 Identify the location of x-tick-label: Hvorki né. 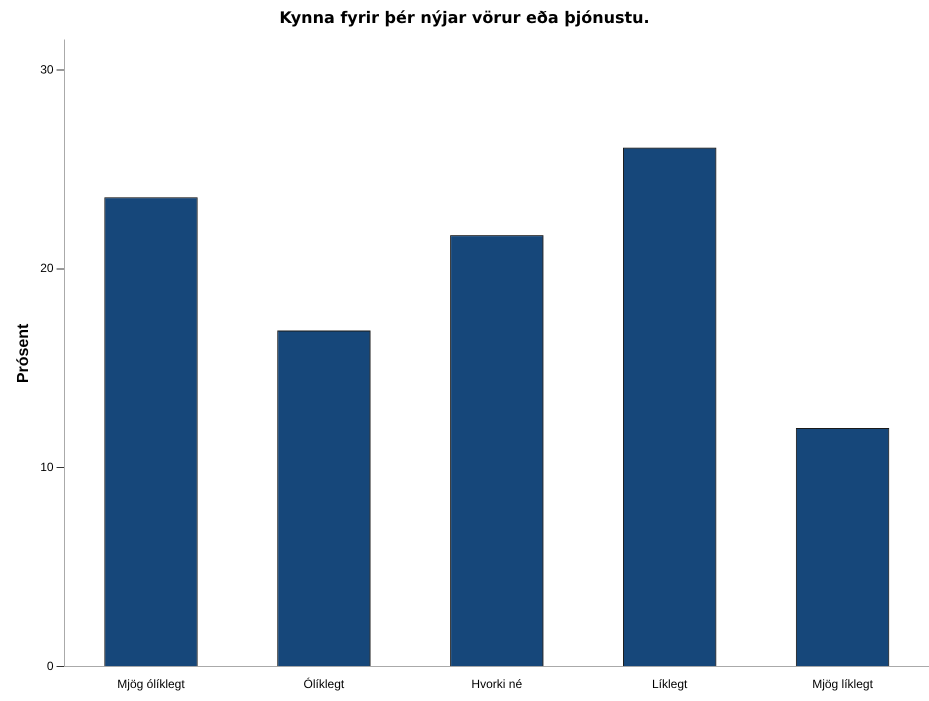
(496, 684).